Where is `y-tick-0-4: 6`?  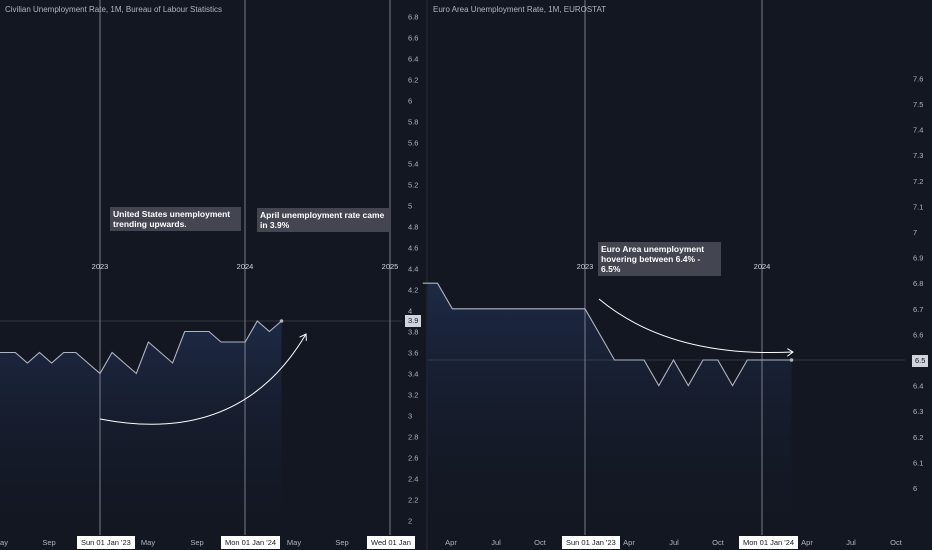 y-tick-0-4: 6 is located at coordinates (410, 101).